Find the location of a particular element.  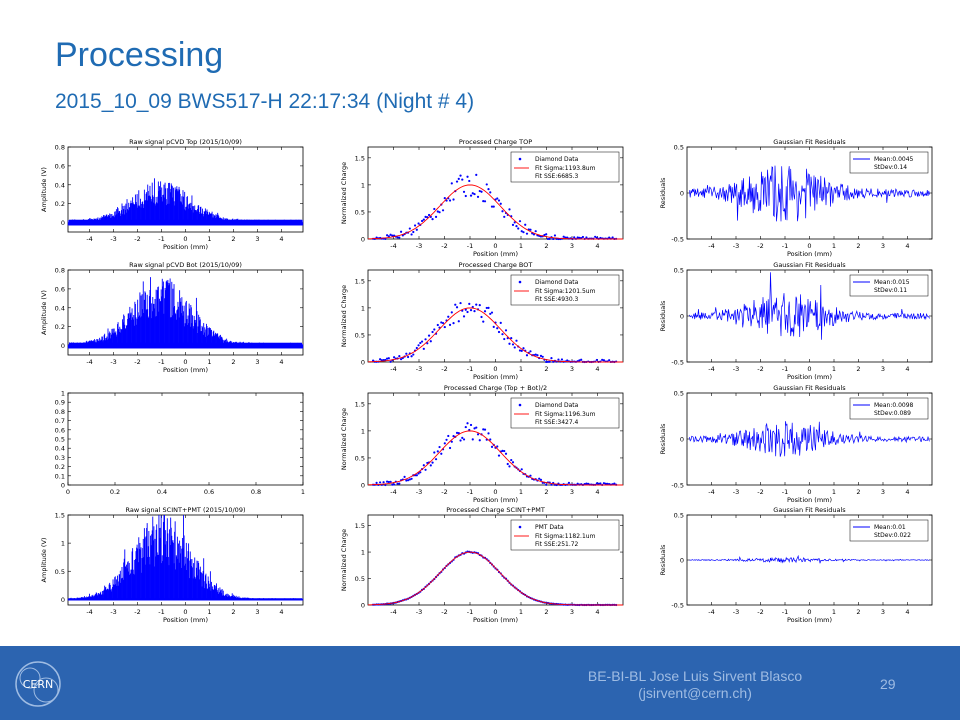

x-tick-label: 2 is located at coordinates (858, 369).